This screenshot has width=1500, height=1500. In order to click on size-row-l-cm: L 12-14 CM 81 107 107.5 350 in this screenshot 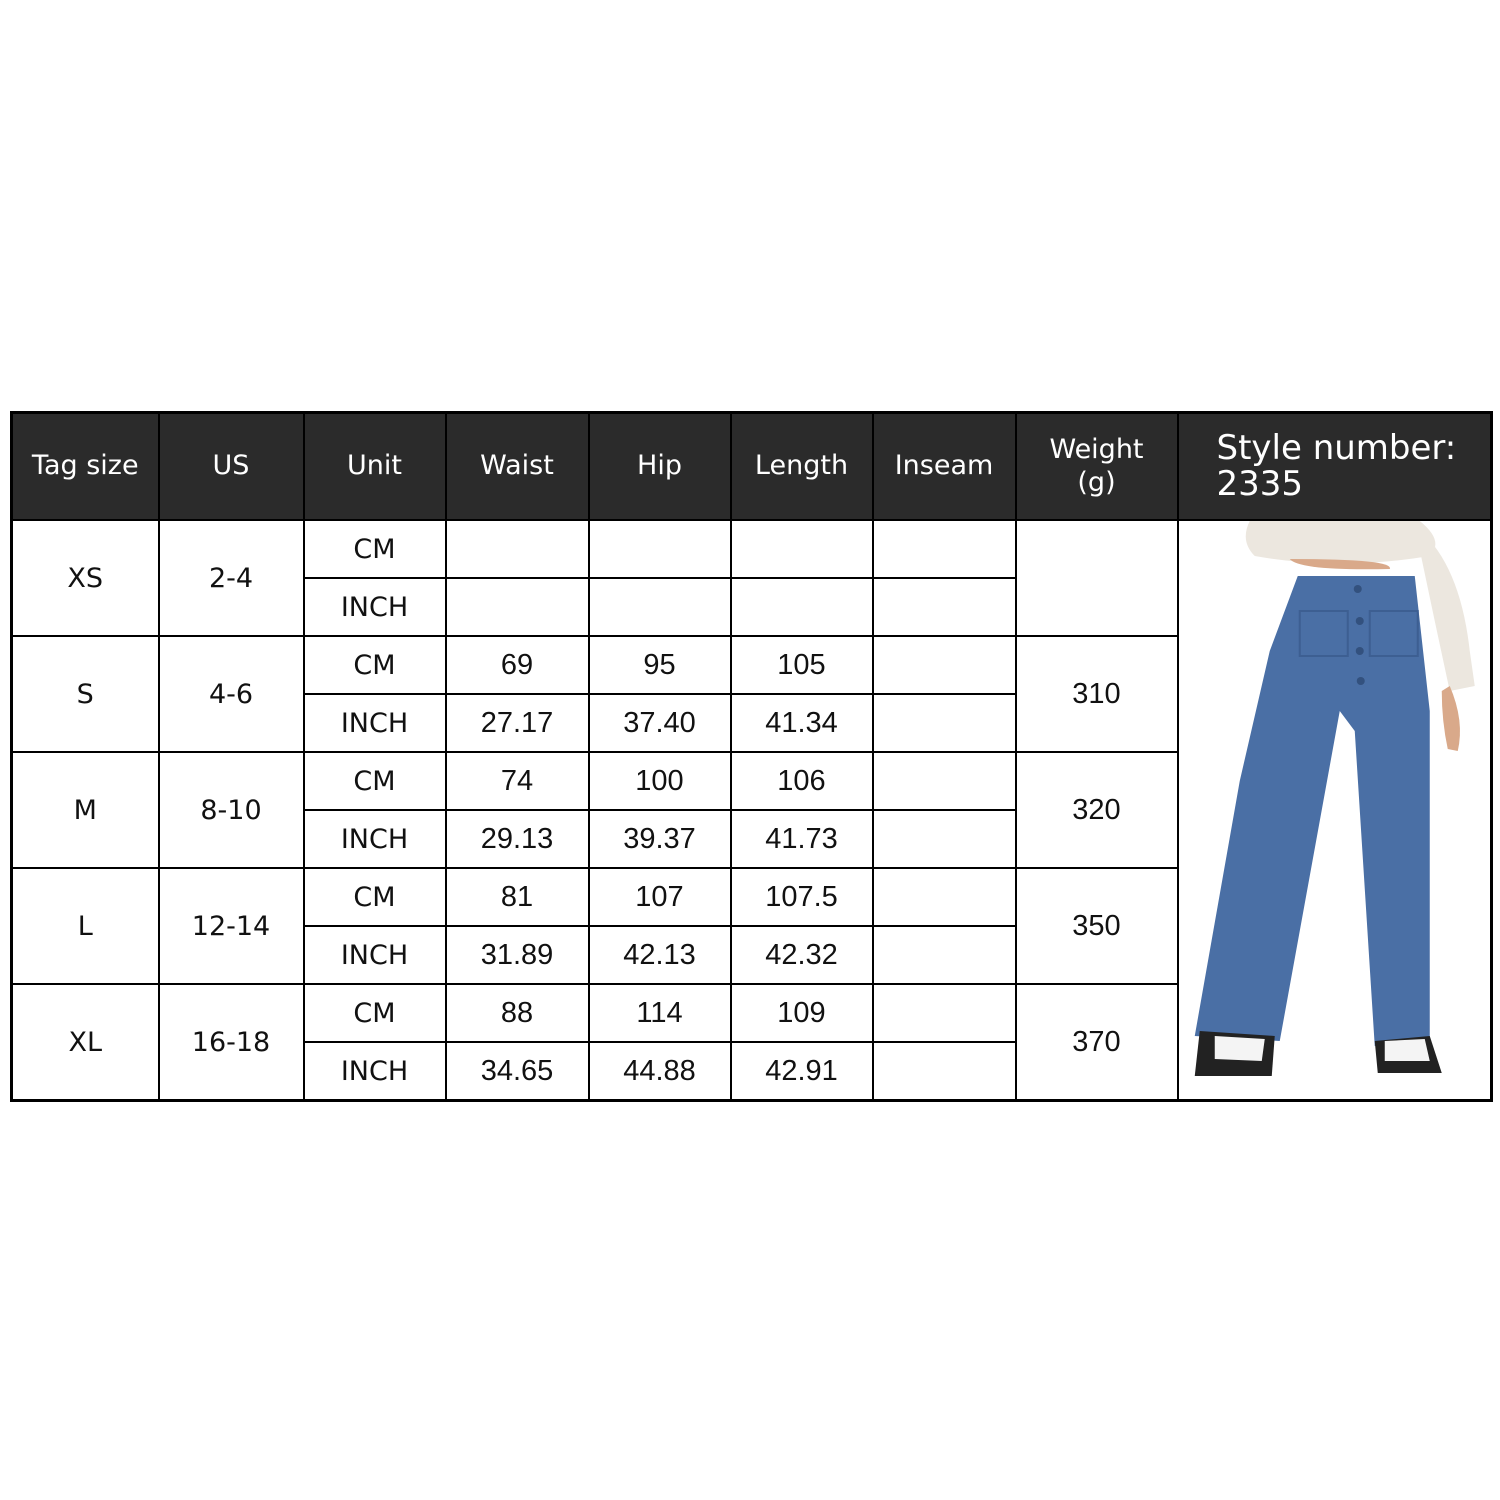, I will do `click(751, 926)`.